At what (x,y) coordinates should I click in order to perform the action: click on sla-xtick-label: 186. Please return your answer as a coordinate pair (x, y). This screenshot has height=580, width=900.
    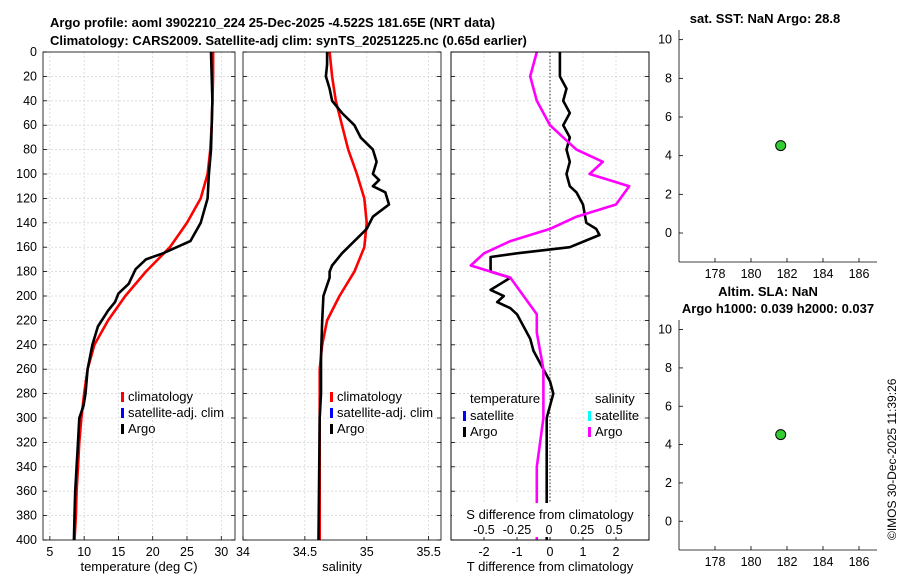
    Looking at the image, I should click on (859, 562).